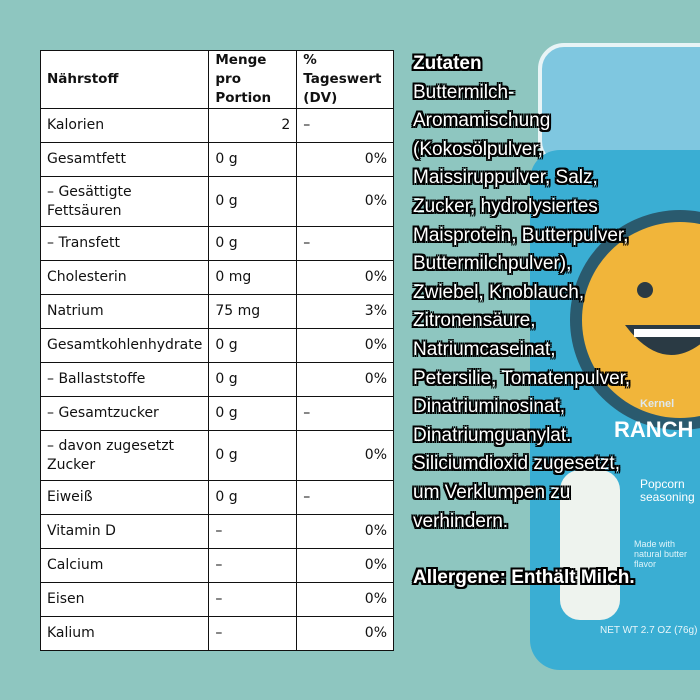 This screenshot has width=700, height=700. Describe the element at coordinates (124, 243) in the screenshot. I see `nutrient-cell: – Transfett` at that location.